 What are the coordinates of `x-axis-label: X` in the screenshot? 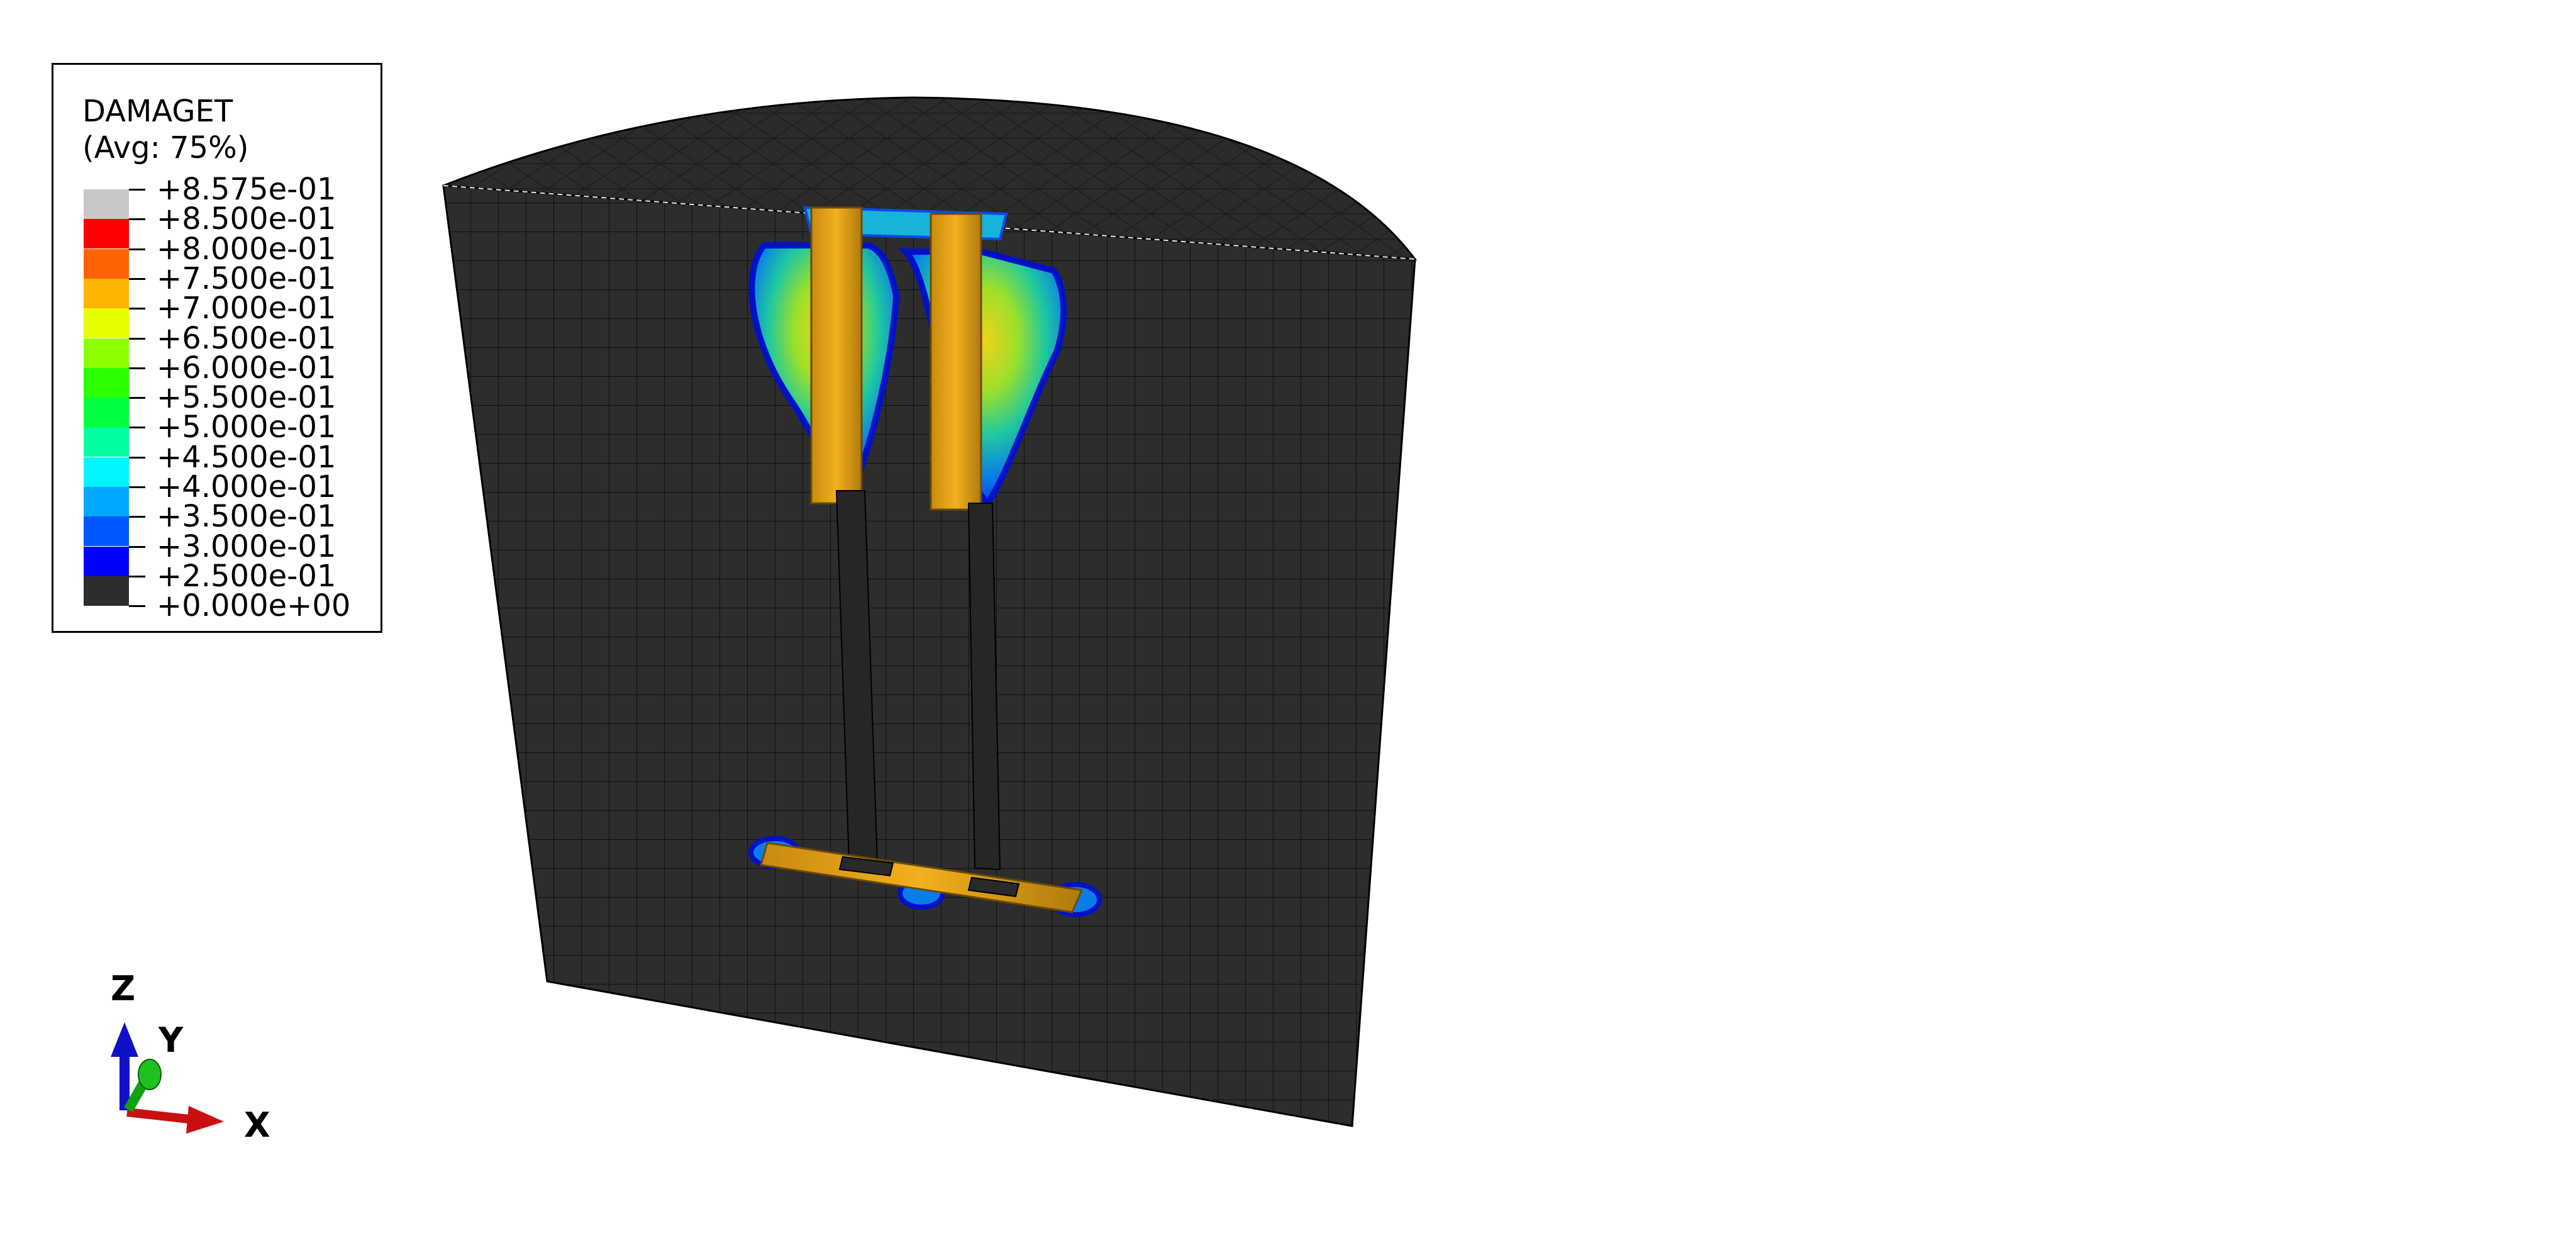 It's located at (257, 1125).